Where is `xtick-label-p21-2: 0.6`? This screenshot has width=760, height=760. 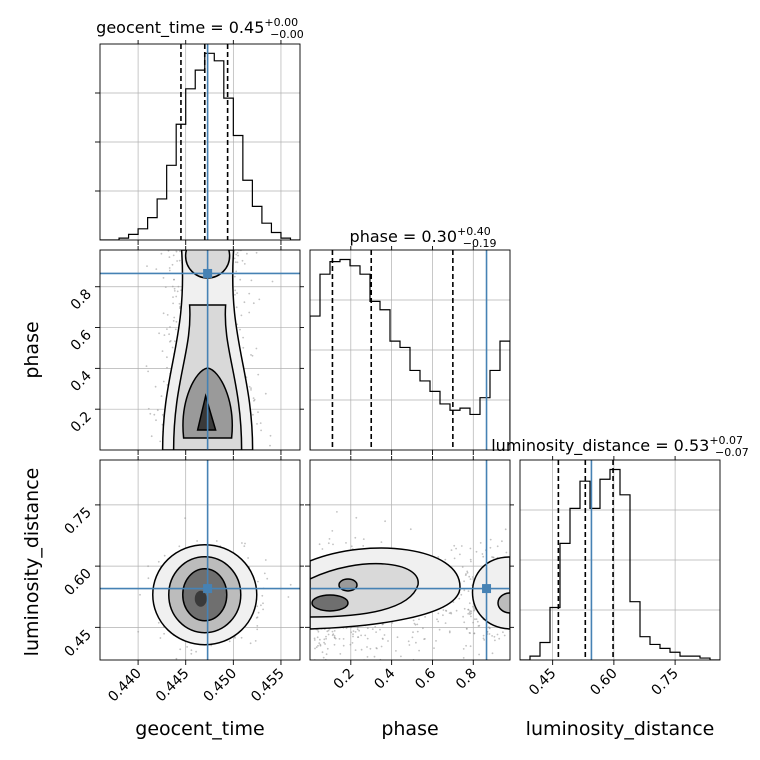
xtick-label-p21-2: 0.6 is located at coordinates (425, 678).